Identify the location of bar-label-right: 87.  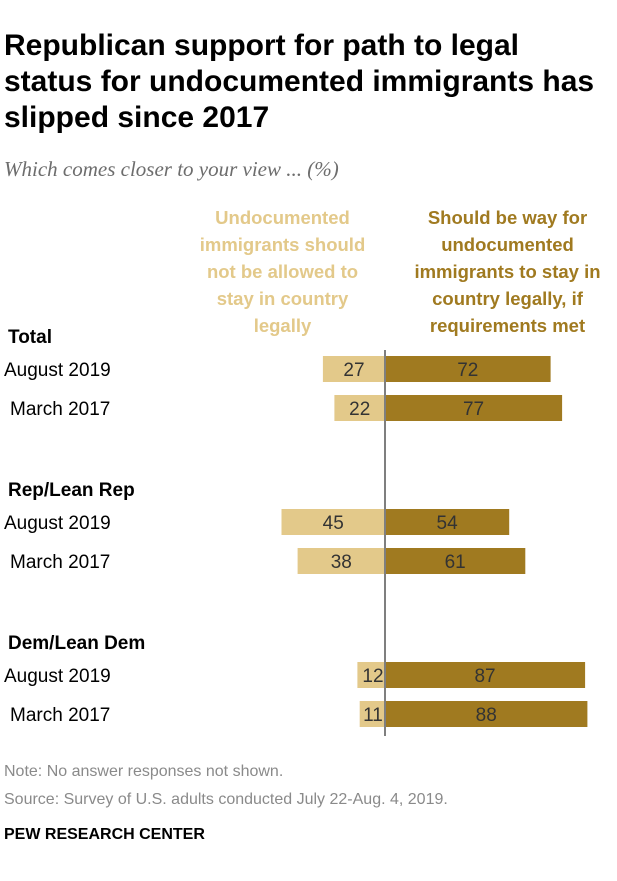
(484, 676).